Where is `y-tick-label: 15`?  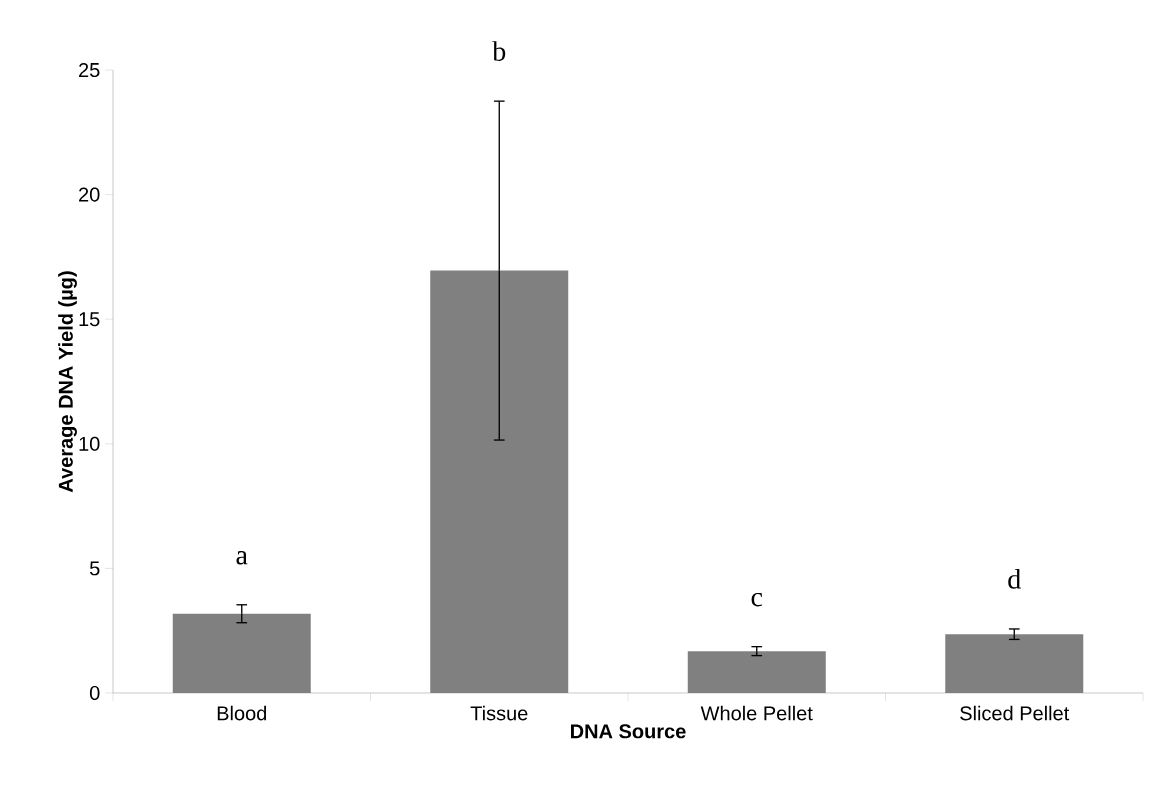
y-tick-label: 15 is located at coordinates (89, 319).